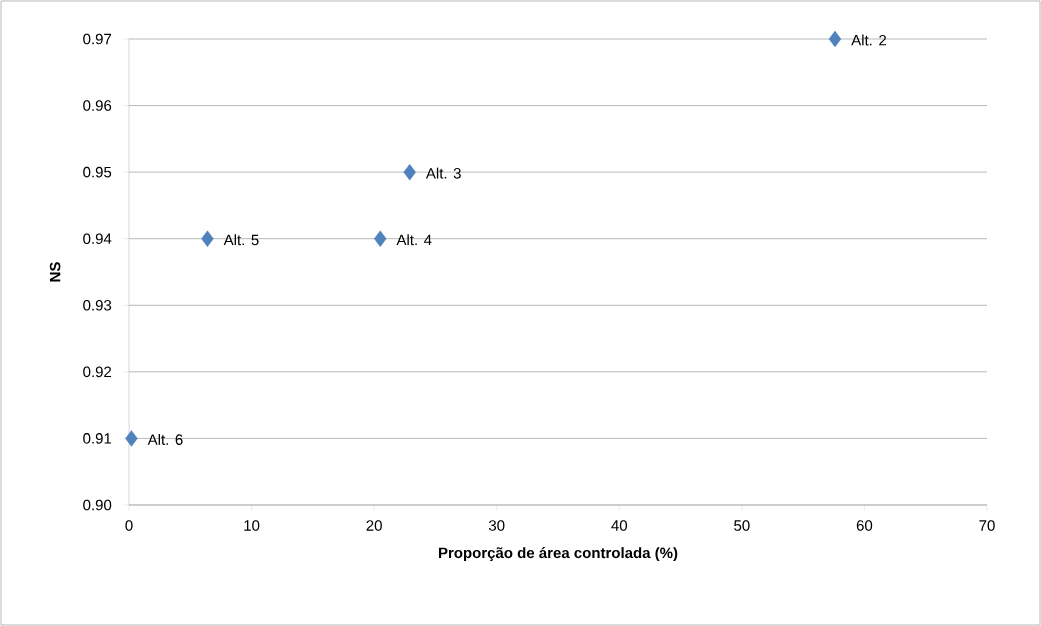 The height and width of the screenshot is (626, 1041). I want to click on x-tick-label: 50, so click(742, 525).